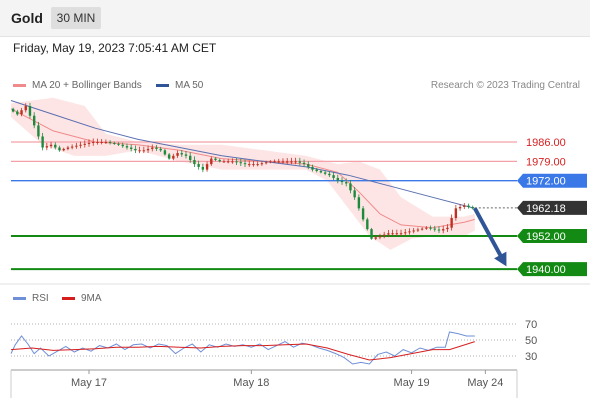 This screenshot has width=590, height=400. What do you see at coordinates (115, 48) in the screenshot?
I see `timestamp: Friday, May 19, 2023 7:05:41 AM CET` at bounding box center [115, 48].